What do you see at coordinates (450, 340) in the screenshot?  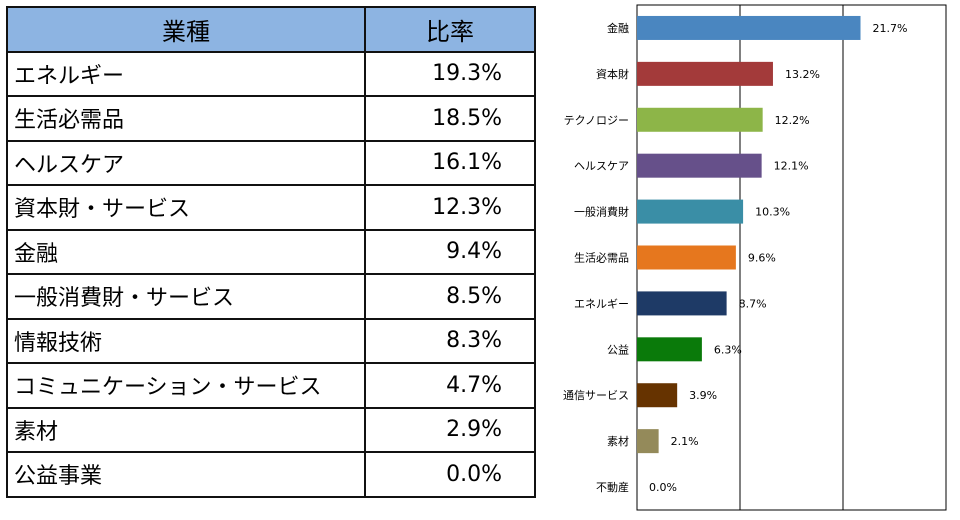 I see `sector-rate: 8.3%` at bounding box center [450, 340].